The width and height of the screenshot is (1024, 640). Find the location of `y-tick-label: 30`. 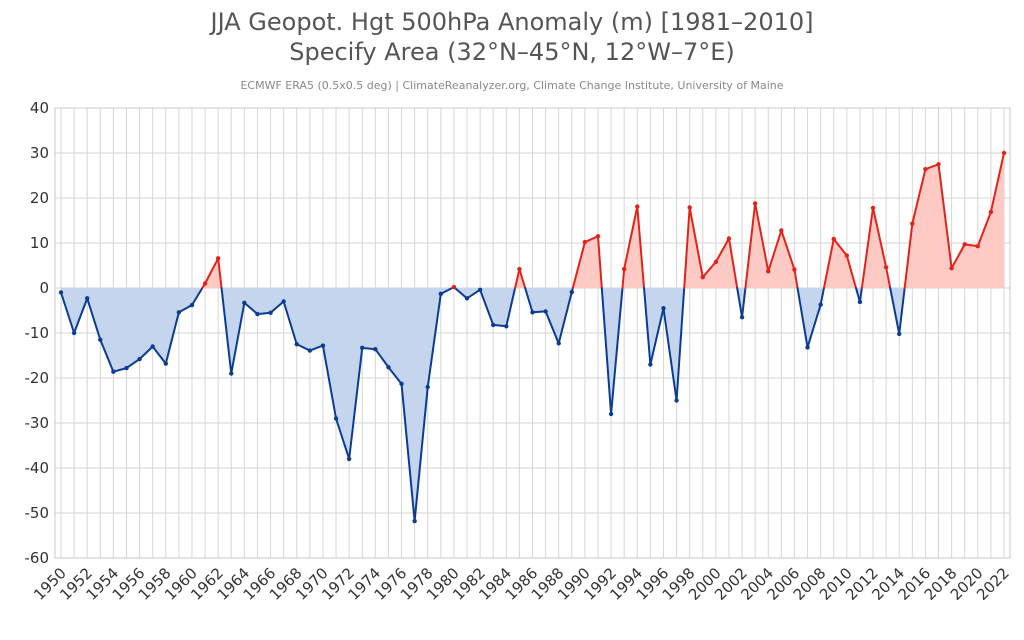

y-tick-label: 30 is located at coordinates (39, 153).